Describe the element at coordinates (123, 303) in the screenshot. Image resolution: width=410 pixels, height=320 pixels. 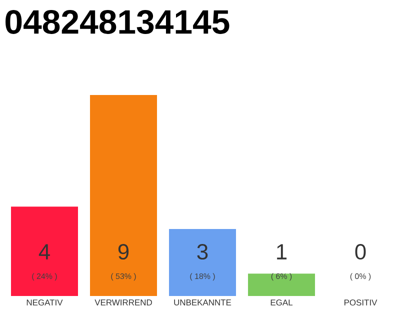
I see `x-tick-label: VERWIRREND` at that location.